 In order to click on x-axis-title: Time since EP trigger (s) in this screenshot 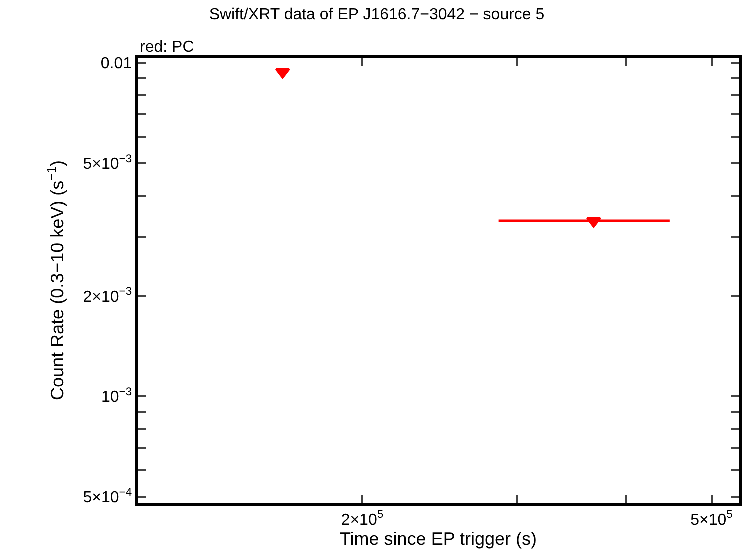, I will do `click(439, 538)`.